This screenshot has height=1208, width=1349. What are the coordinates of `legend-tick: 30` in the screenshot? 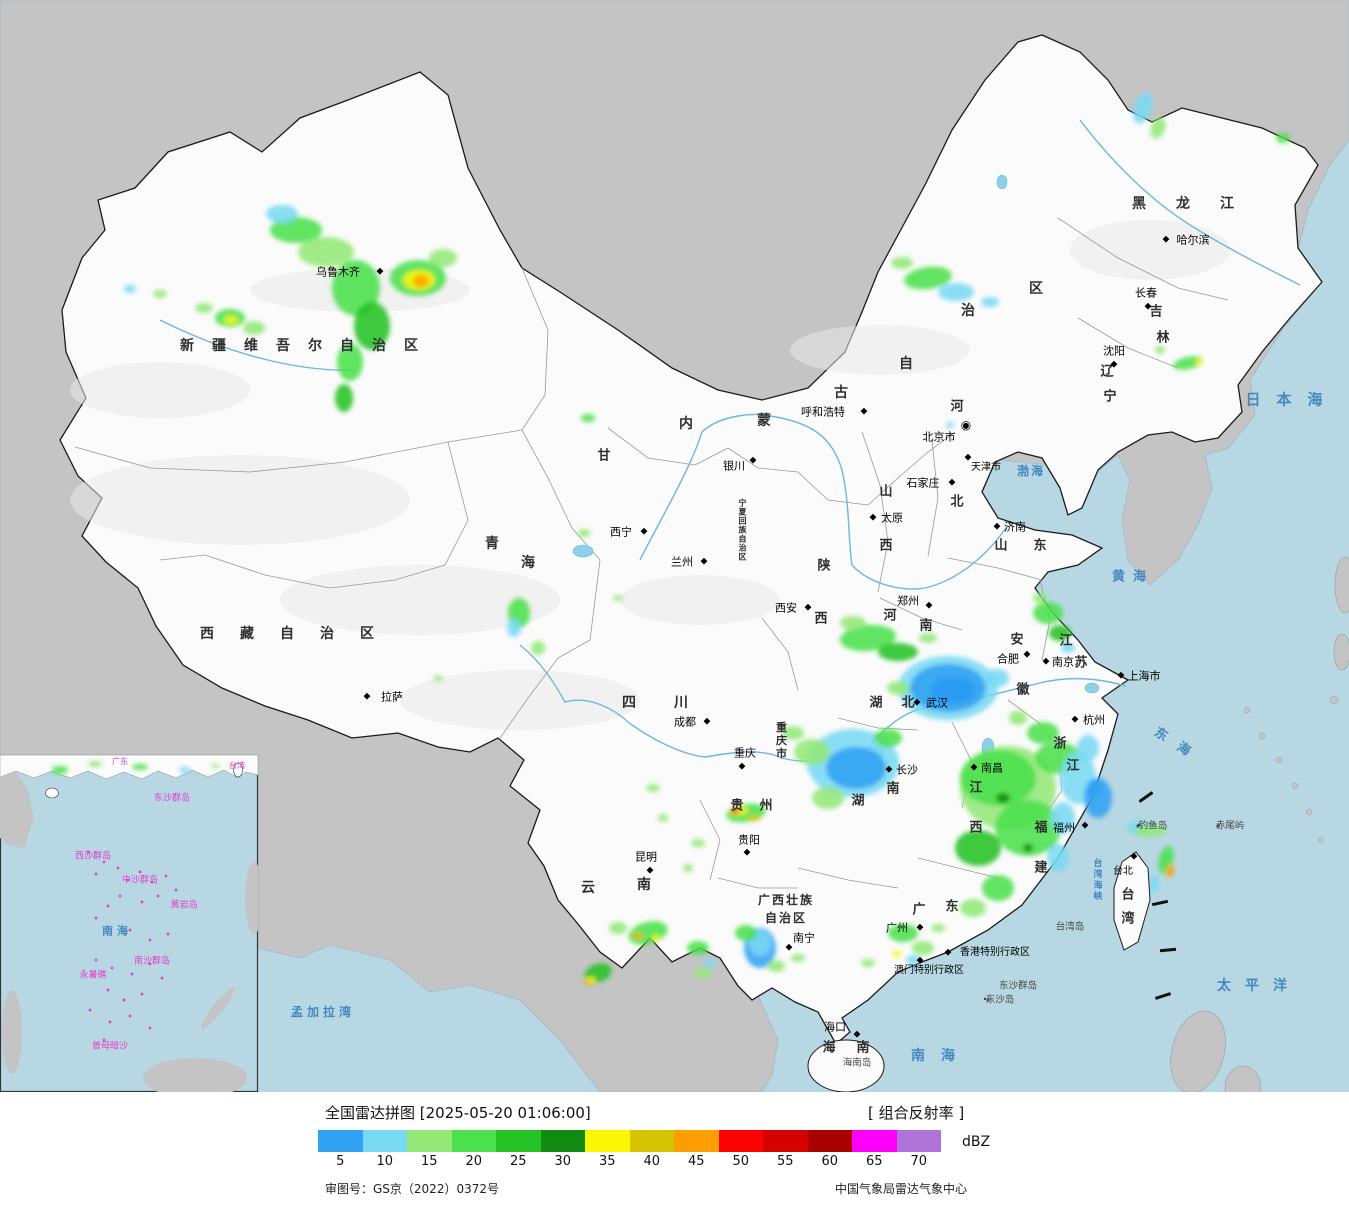 It's located at (563, 1161).